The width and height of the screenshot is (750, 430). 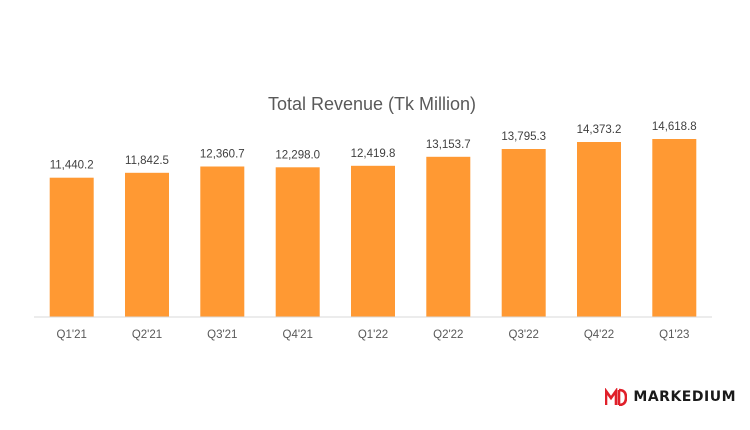 I want to click on data-label-8: 14,618.8, so click(x=674, y=127).